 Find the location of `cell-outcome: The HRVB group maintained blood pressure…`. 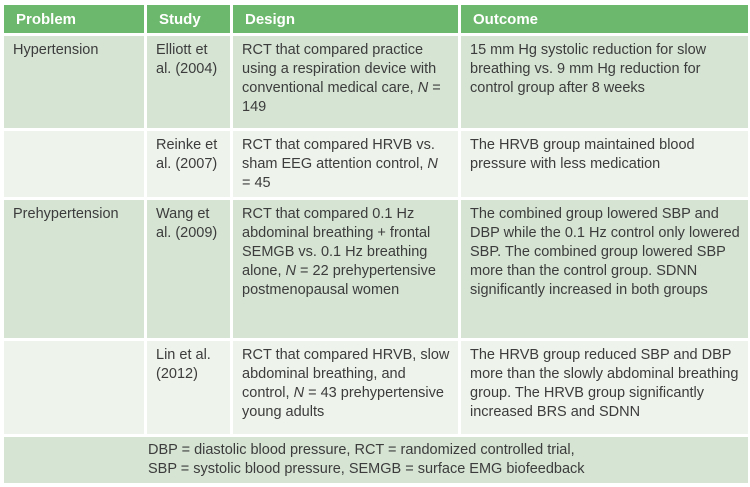

cell-outcome: The HRVB group maintained blood pressure… is located at coordinates (604, 164).